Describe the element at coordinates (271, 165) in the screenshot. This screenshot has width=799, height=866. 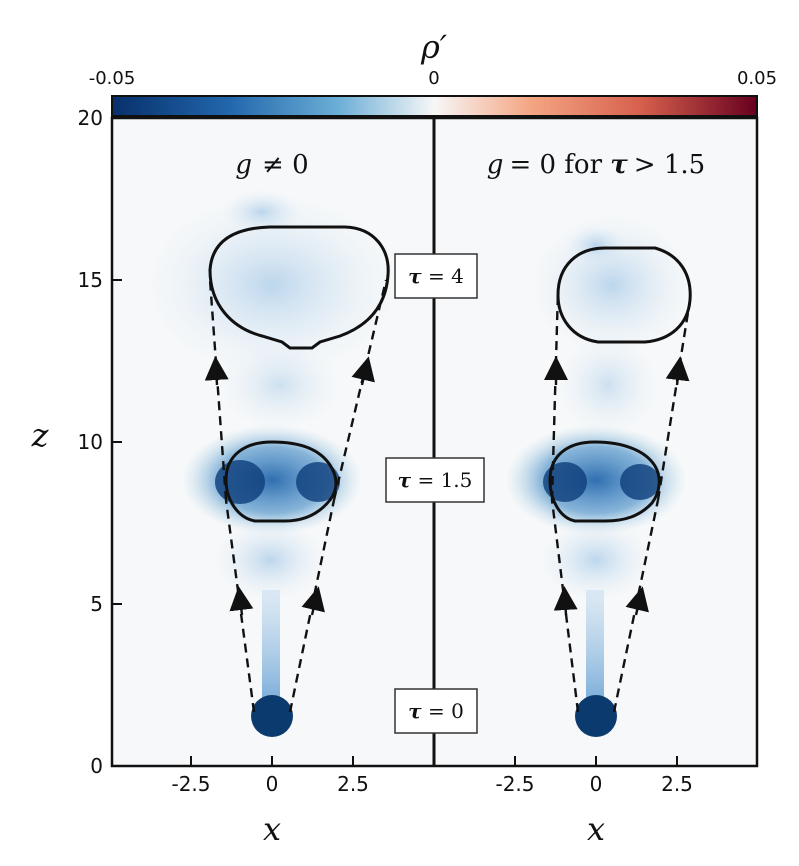
I see `left-panel-title: g ≠ 0` at that location.